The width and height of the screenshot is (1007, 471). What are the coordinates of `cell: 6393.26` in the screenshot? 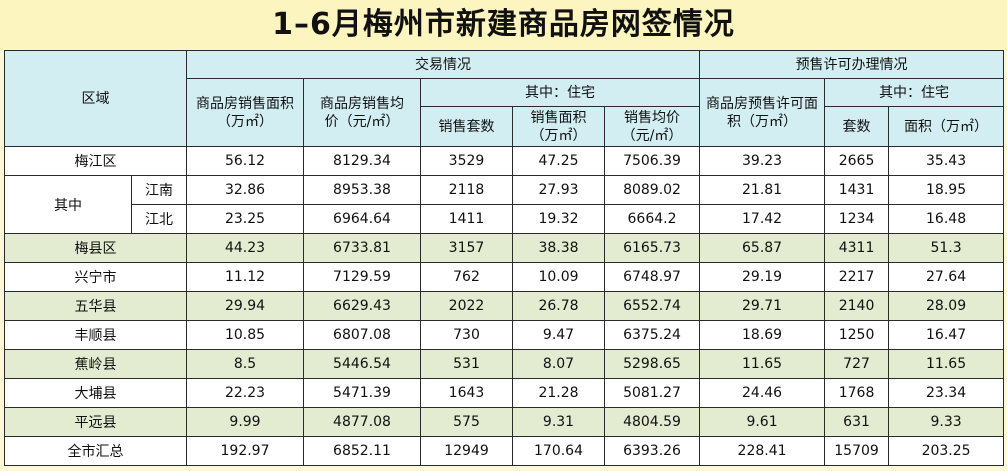 It's located at (652, 451).